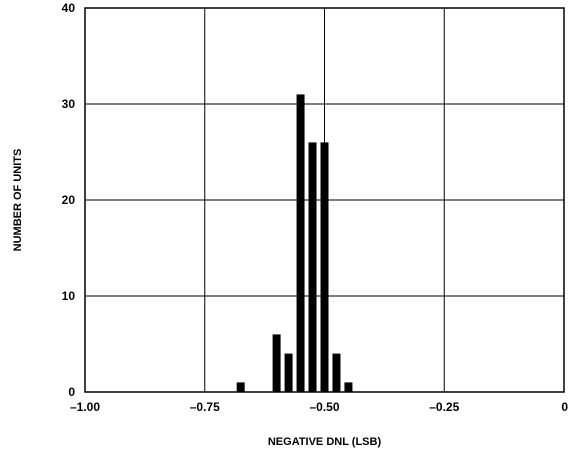 The width and height of the screenshot is (571, 455). I want to click on x-tick-label: –0.25, so click(444, 407).